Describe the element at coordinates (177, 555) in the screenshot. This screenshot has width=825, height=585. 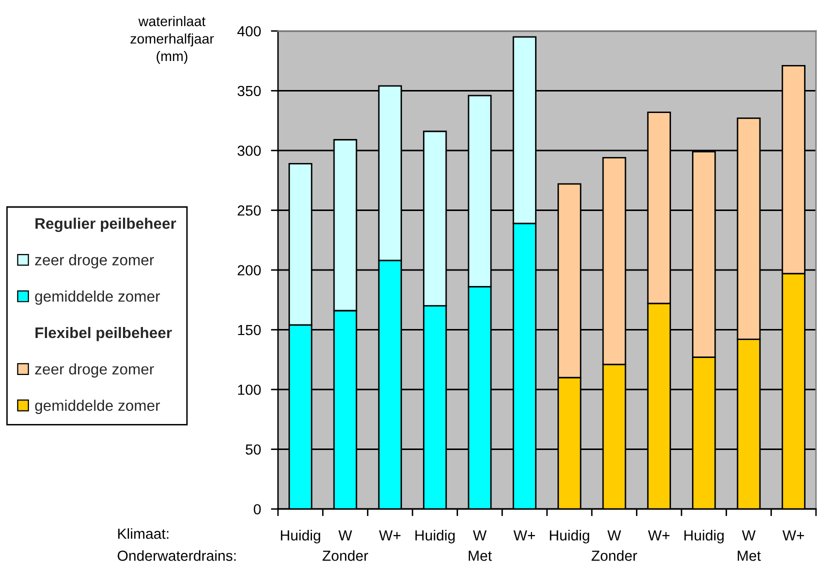
I see `text: Onderwaterdrains:` at that location.